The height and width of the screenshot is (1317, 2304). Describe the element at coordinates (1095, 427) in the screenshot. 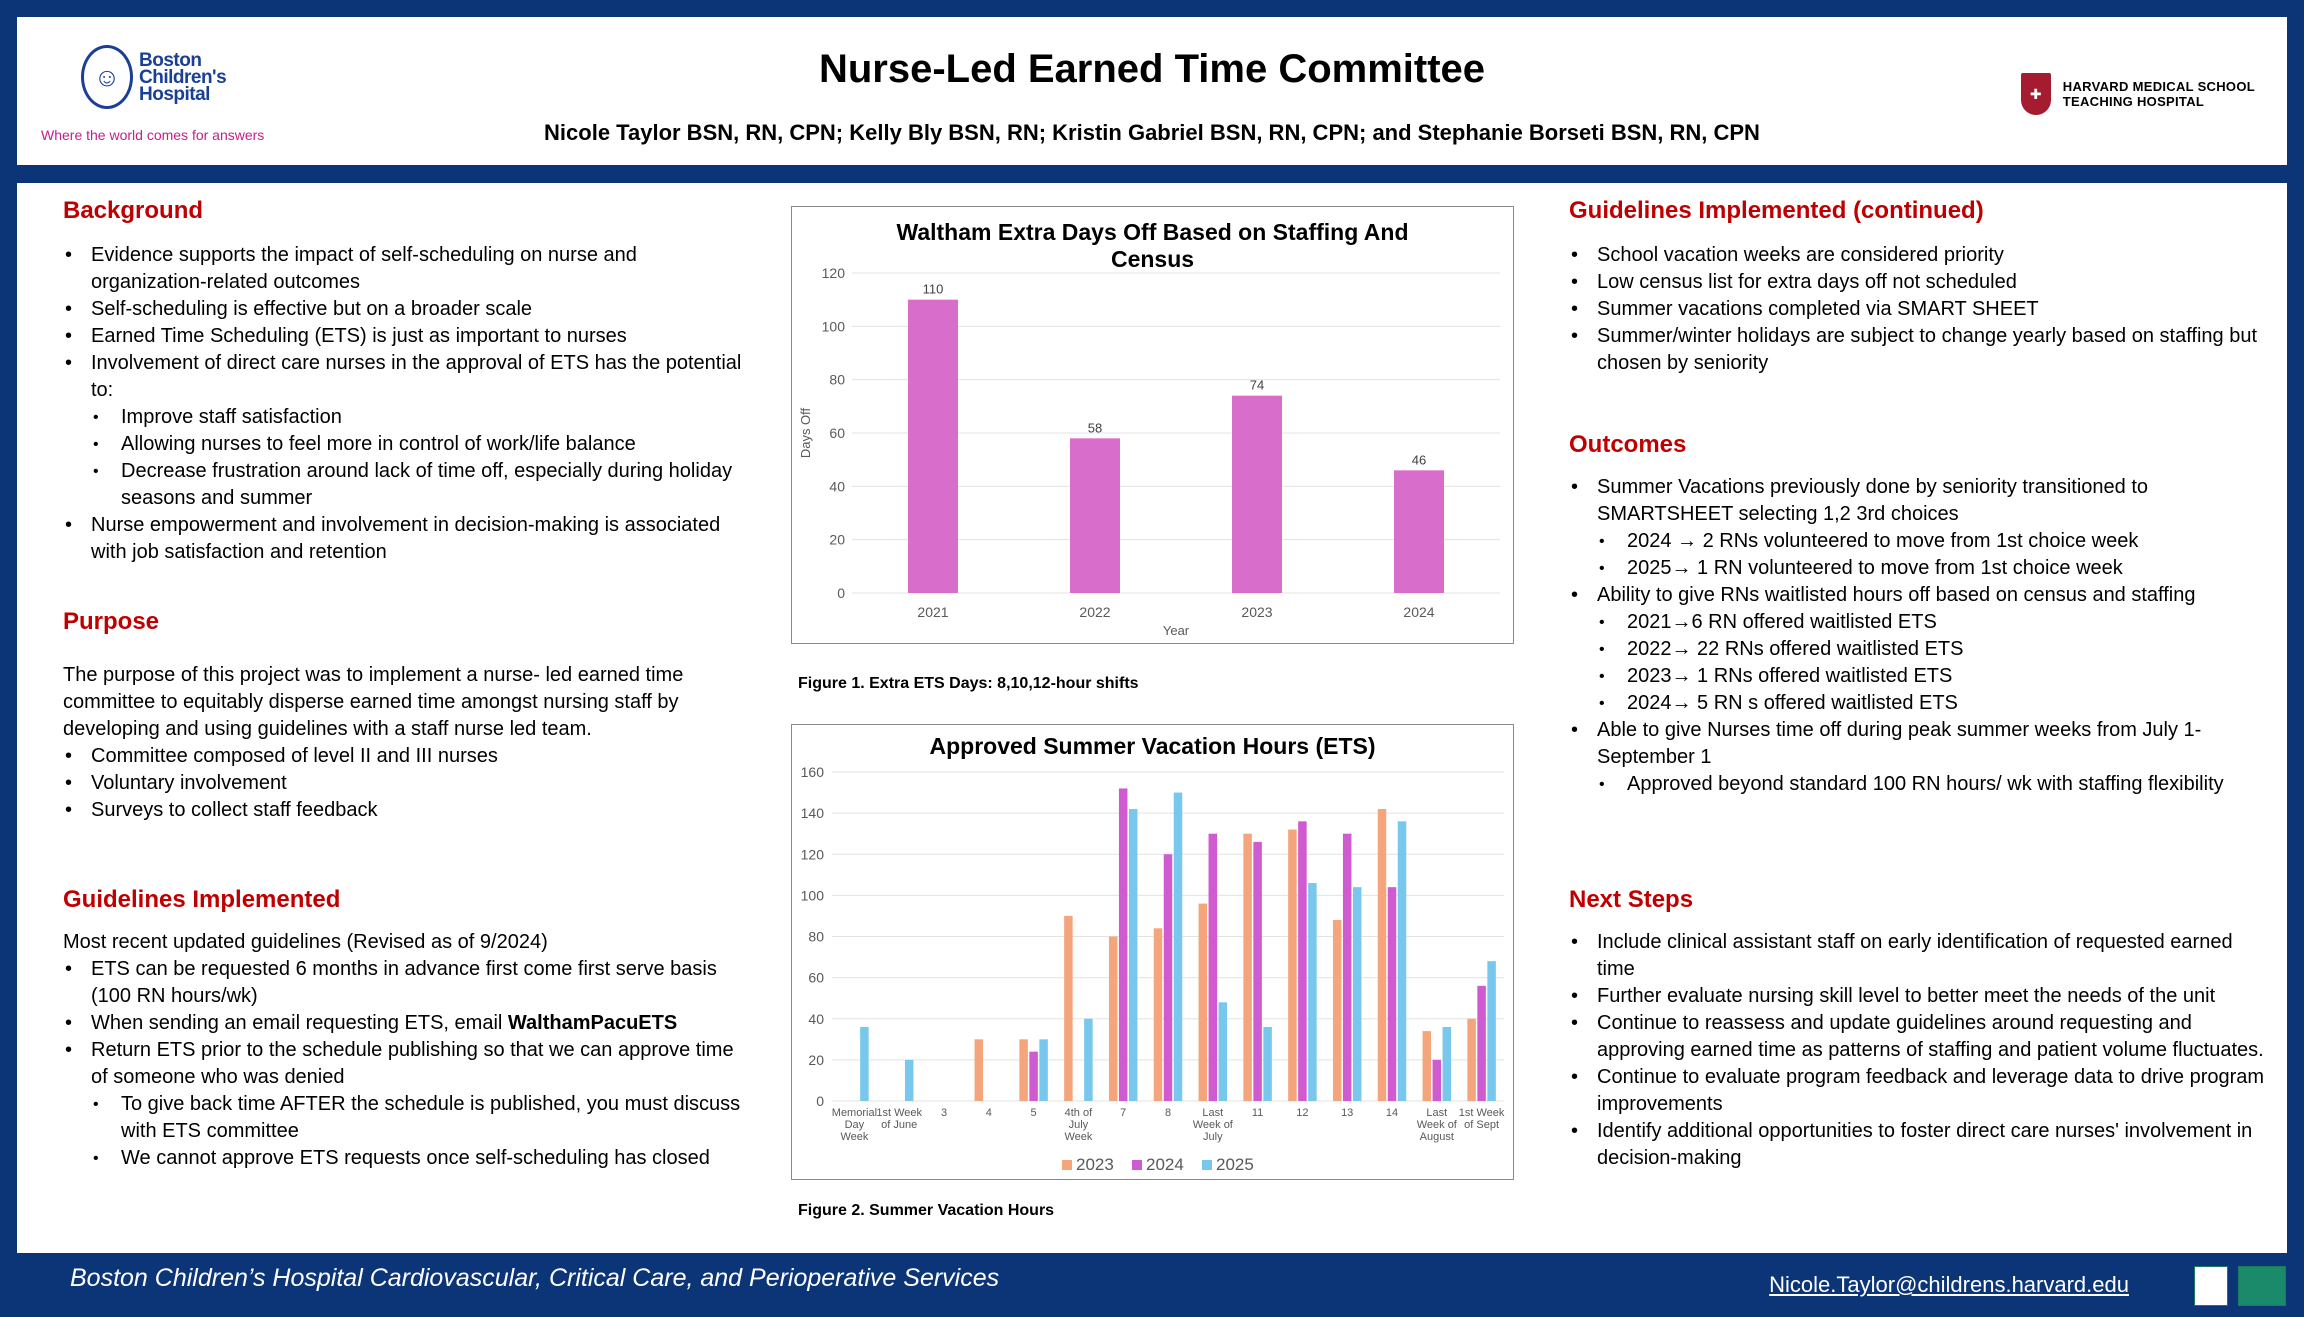

I see `data-label: 58` at that location.